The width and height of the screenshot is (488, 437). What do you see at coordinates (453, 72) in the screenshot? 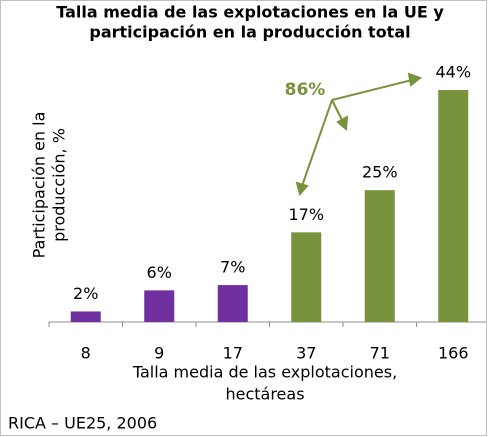
I see `data-label: 44%` at bounding box center [453, 72].